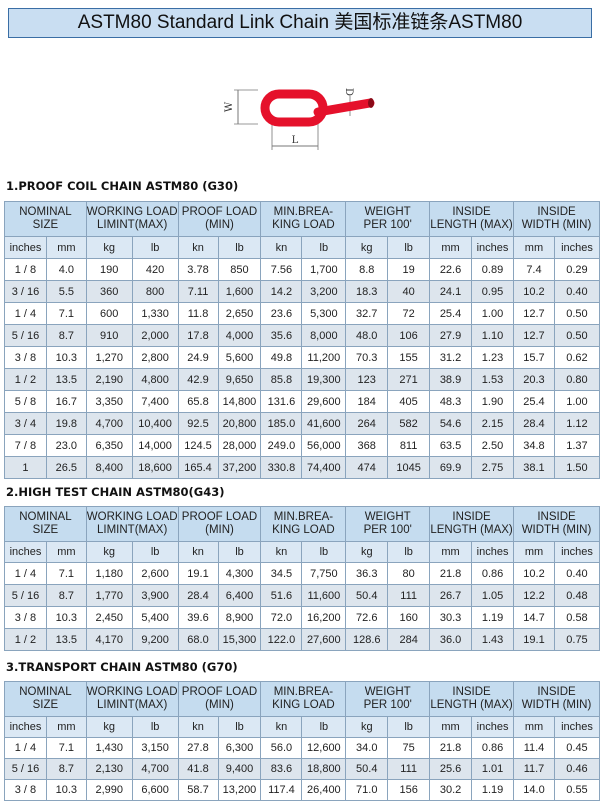  What do you see at coordinates (451, 748) in the screenshot?
I see `data-cell: 21.8` at bounding box center [451, 748].